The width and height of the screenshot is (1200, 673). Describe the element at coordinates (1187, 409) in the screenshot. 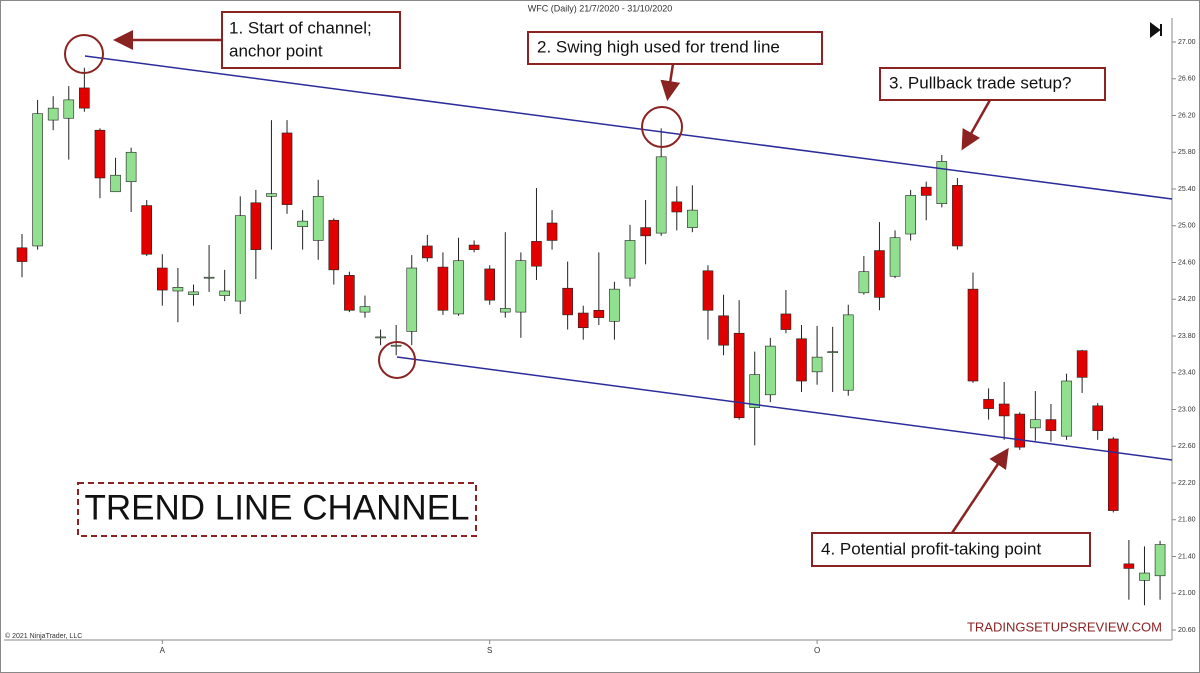

I see `y-tick-label: 23.00` at that location.